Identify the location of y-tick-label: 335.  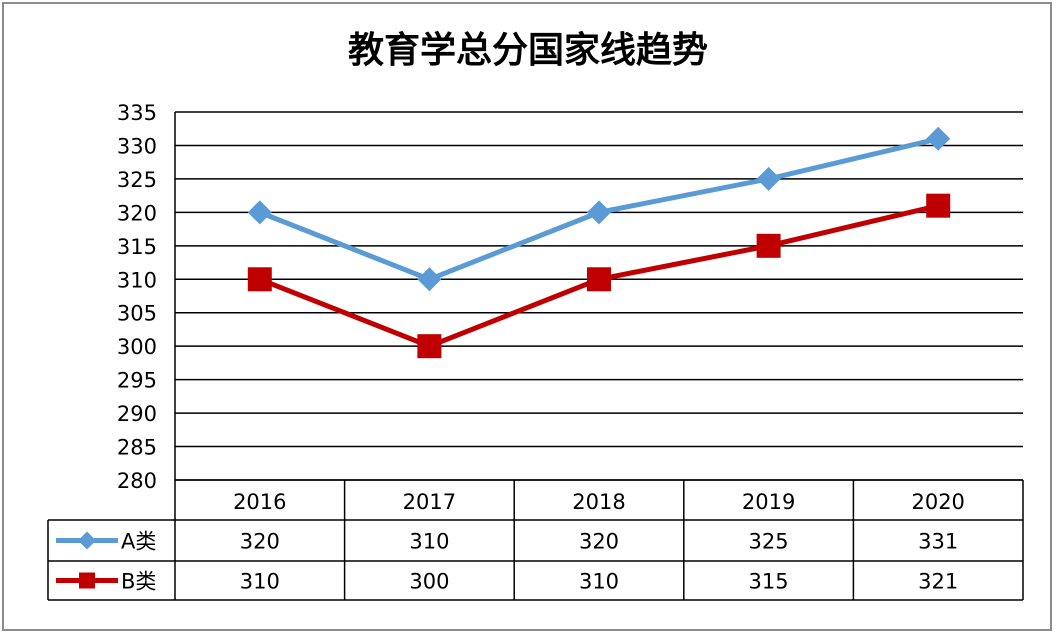
(137, 113).